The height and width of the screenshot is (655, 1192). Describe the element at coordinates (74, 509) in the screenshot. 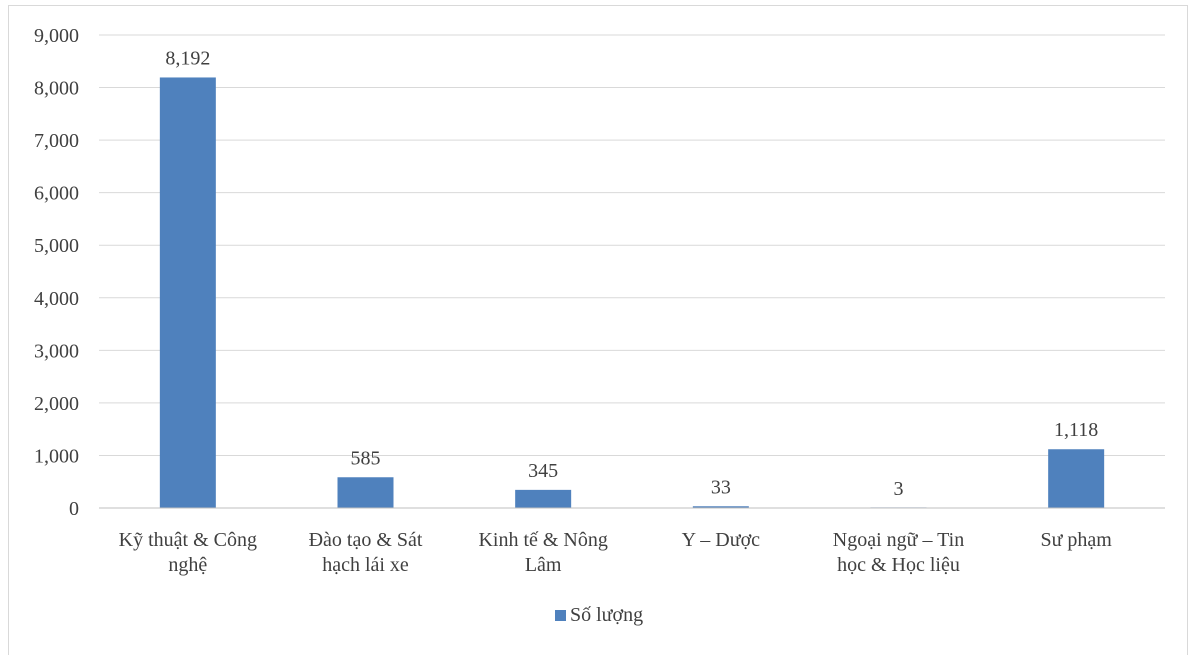

I see `y-tick-label: 0` at that location.